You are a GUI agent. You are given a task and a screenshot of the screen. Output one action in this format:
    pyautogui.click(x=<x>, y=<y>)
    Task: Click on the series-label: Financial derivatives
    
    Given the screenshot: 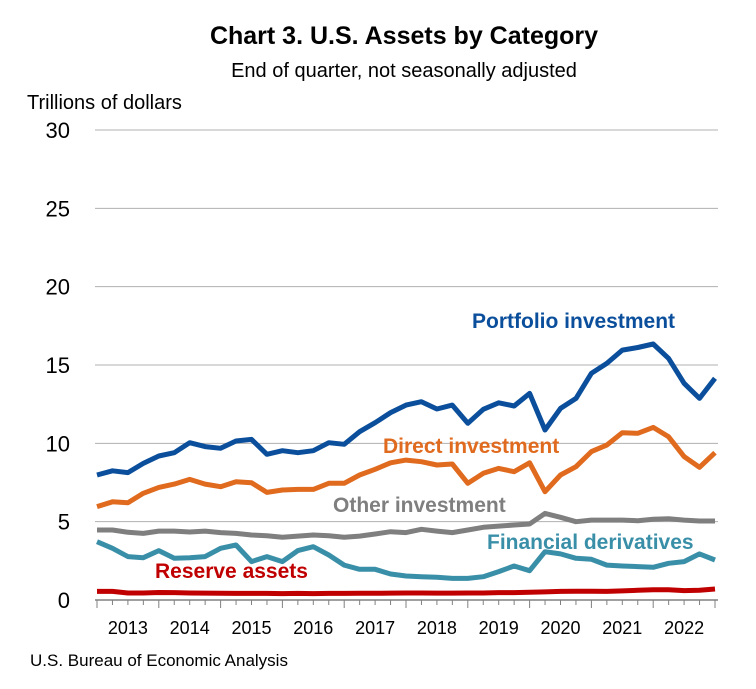 What is the action you would take?
    pyautogui.click(x=590, y=542)
    